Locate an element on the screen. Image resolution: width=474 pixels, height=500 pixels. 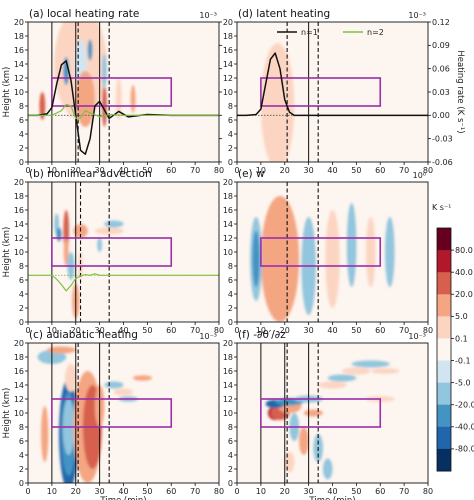
x-tick-label: 10 is located at coordinates (261, 491).